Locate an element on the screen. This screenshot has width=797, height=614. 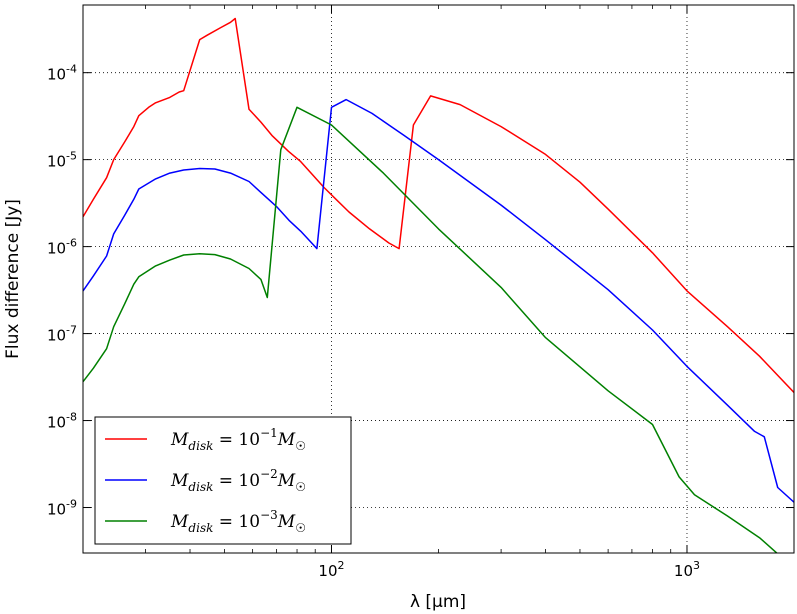
x-axis-label: λ [μm] is located at coordinates (438, 602).